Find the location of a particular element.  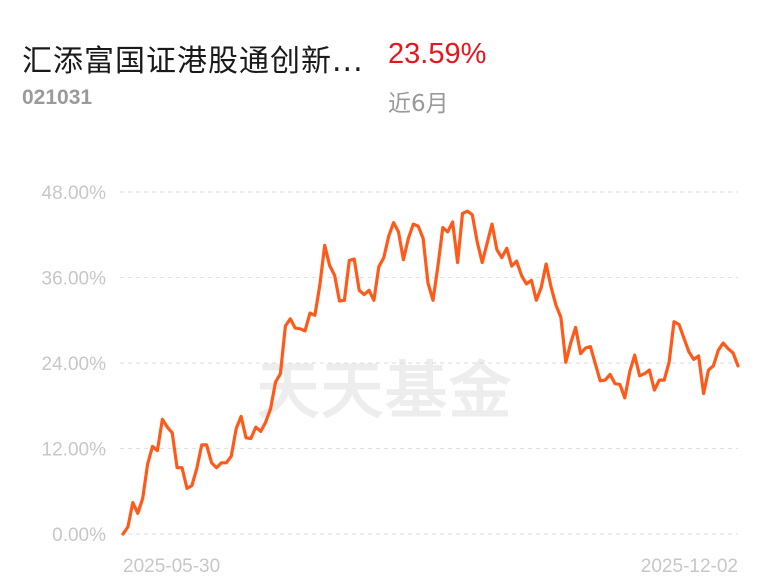

y-tick-label: 24.00% is located at coordinates (74, 364).